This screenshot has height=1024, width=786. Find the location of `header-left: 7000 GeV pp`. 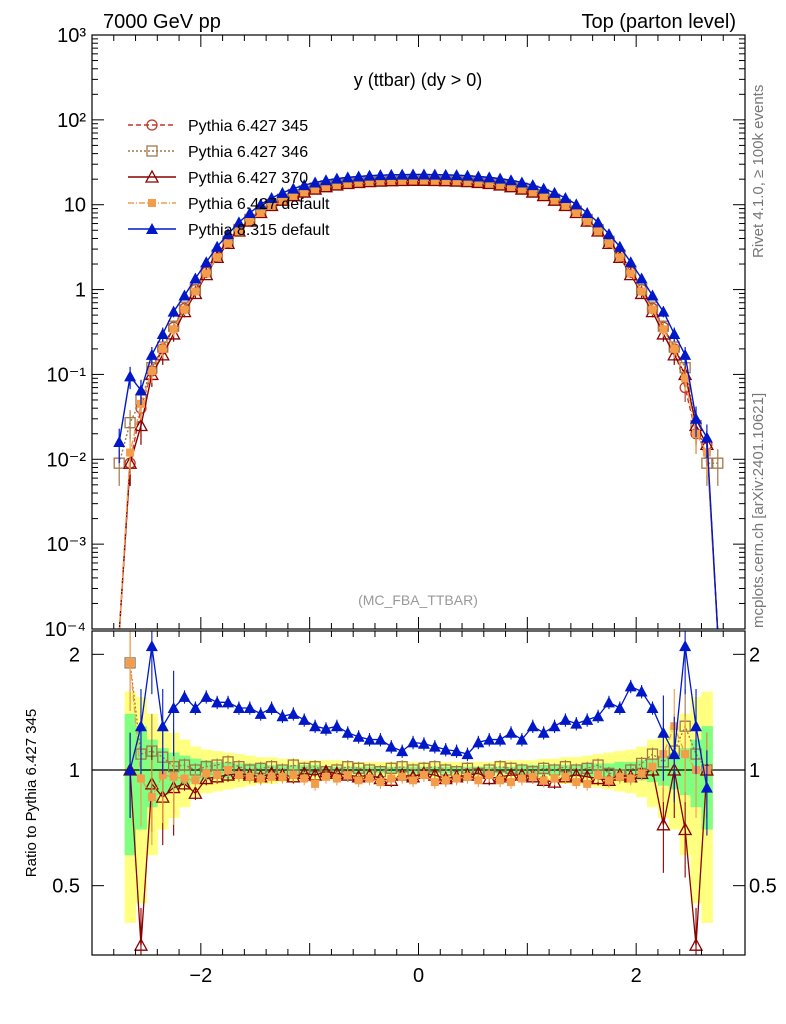

header-left: 7000 GeV pp is located at coordinates (162, 22).